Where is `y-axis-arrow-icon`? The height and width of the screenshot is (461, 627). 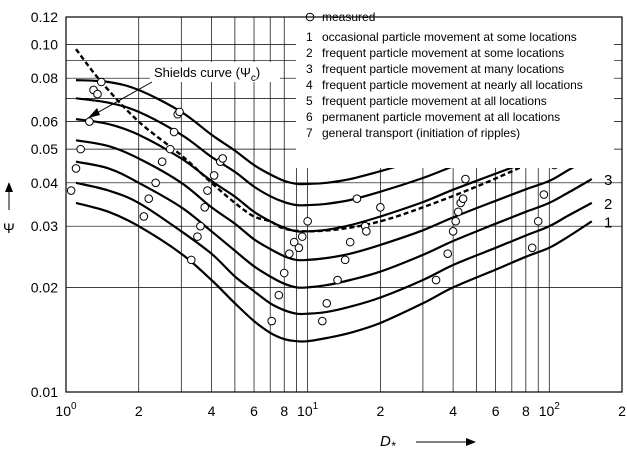
y-axis-arrow-icon is located at coordinates (9, 187).